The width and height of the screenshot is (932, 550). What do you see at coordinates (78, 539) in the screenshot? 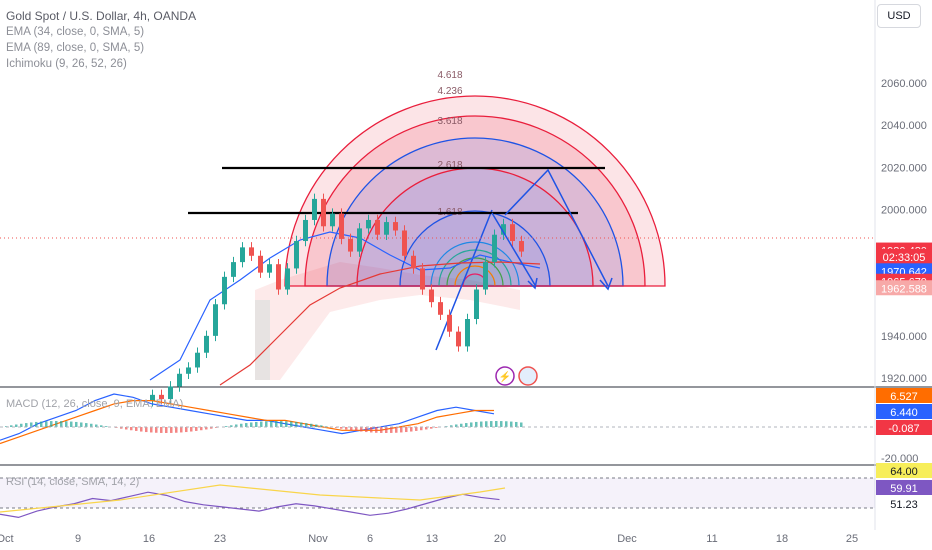
I see `x-tick-label: 9` at bounding box center [78, 539].